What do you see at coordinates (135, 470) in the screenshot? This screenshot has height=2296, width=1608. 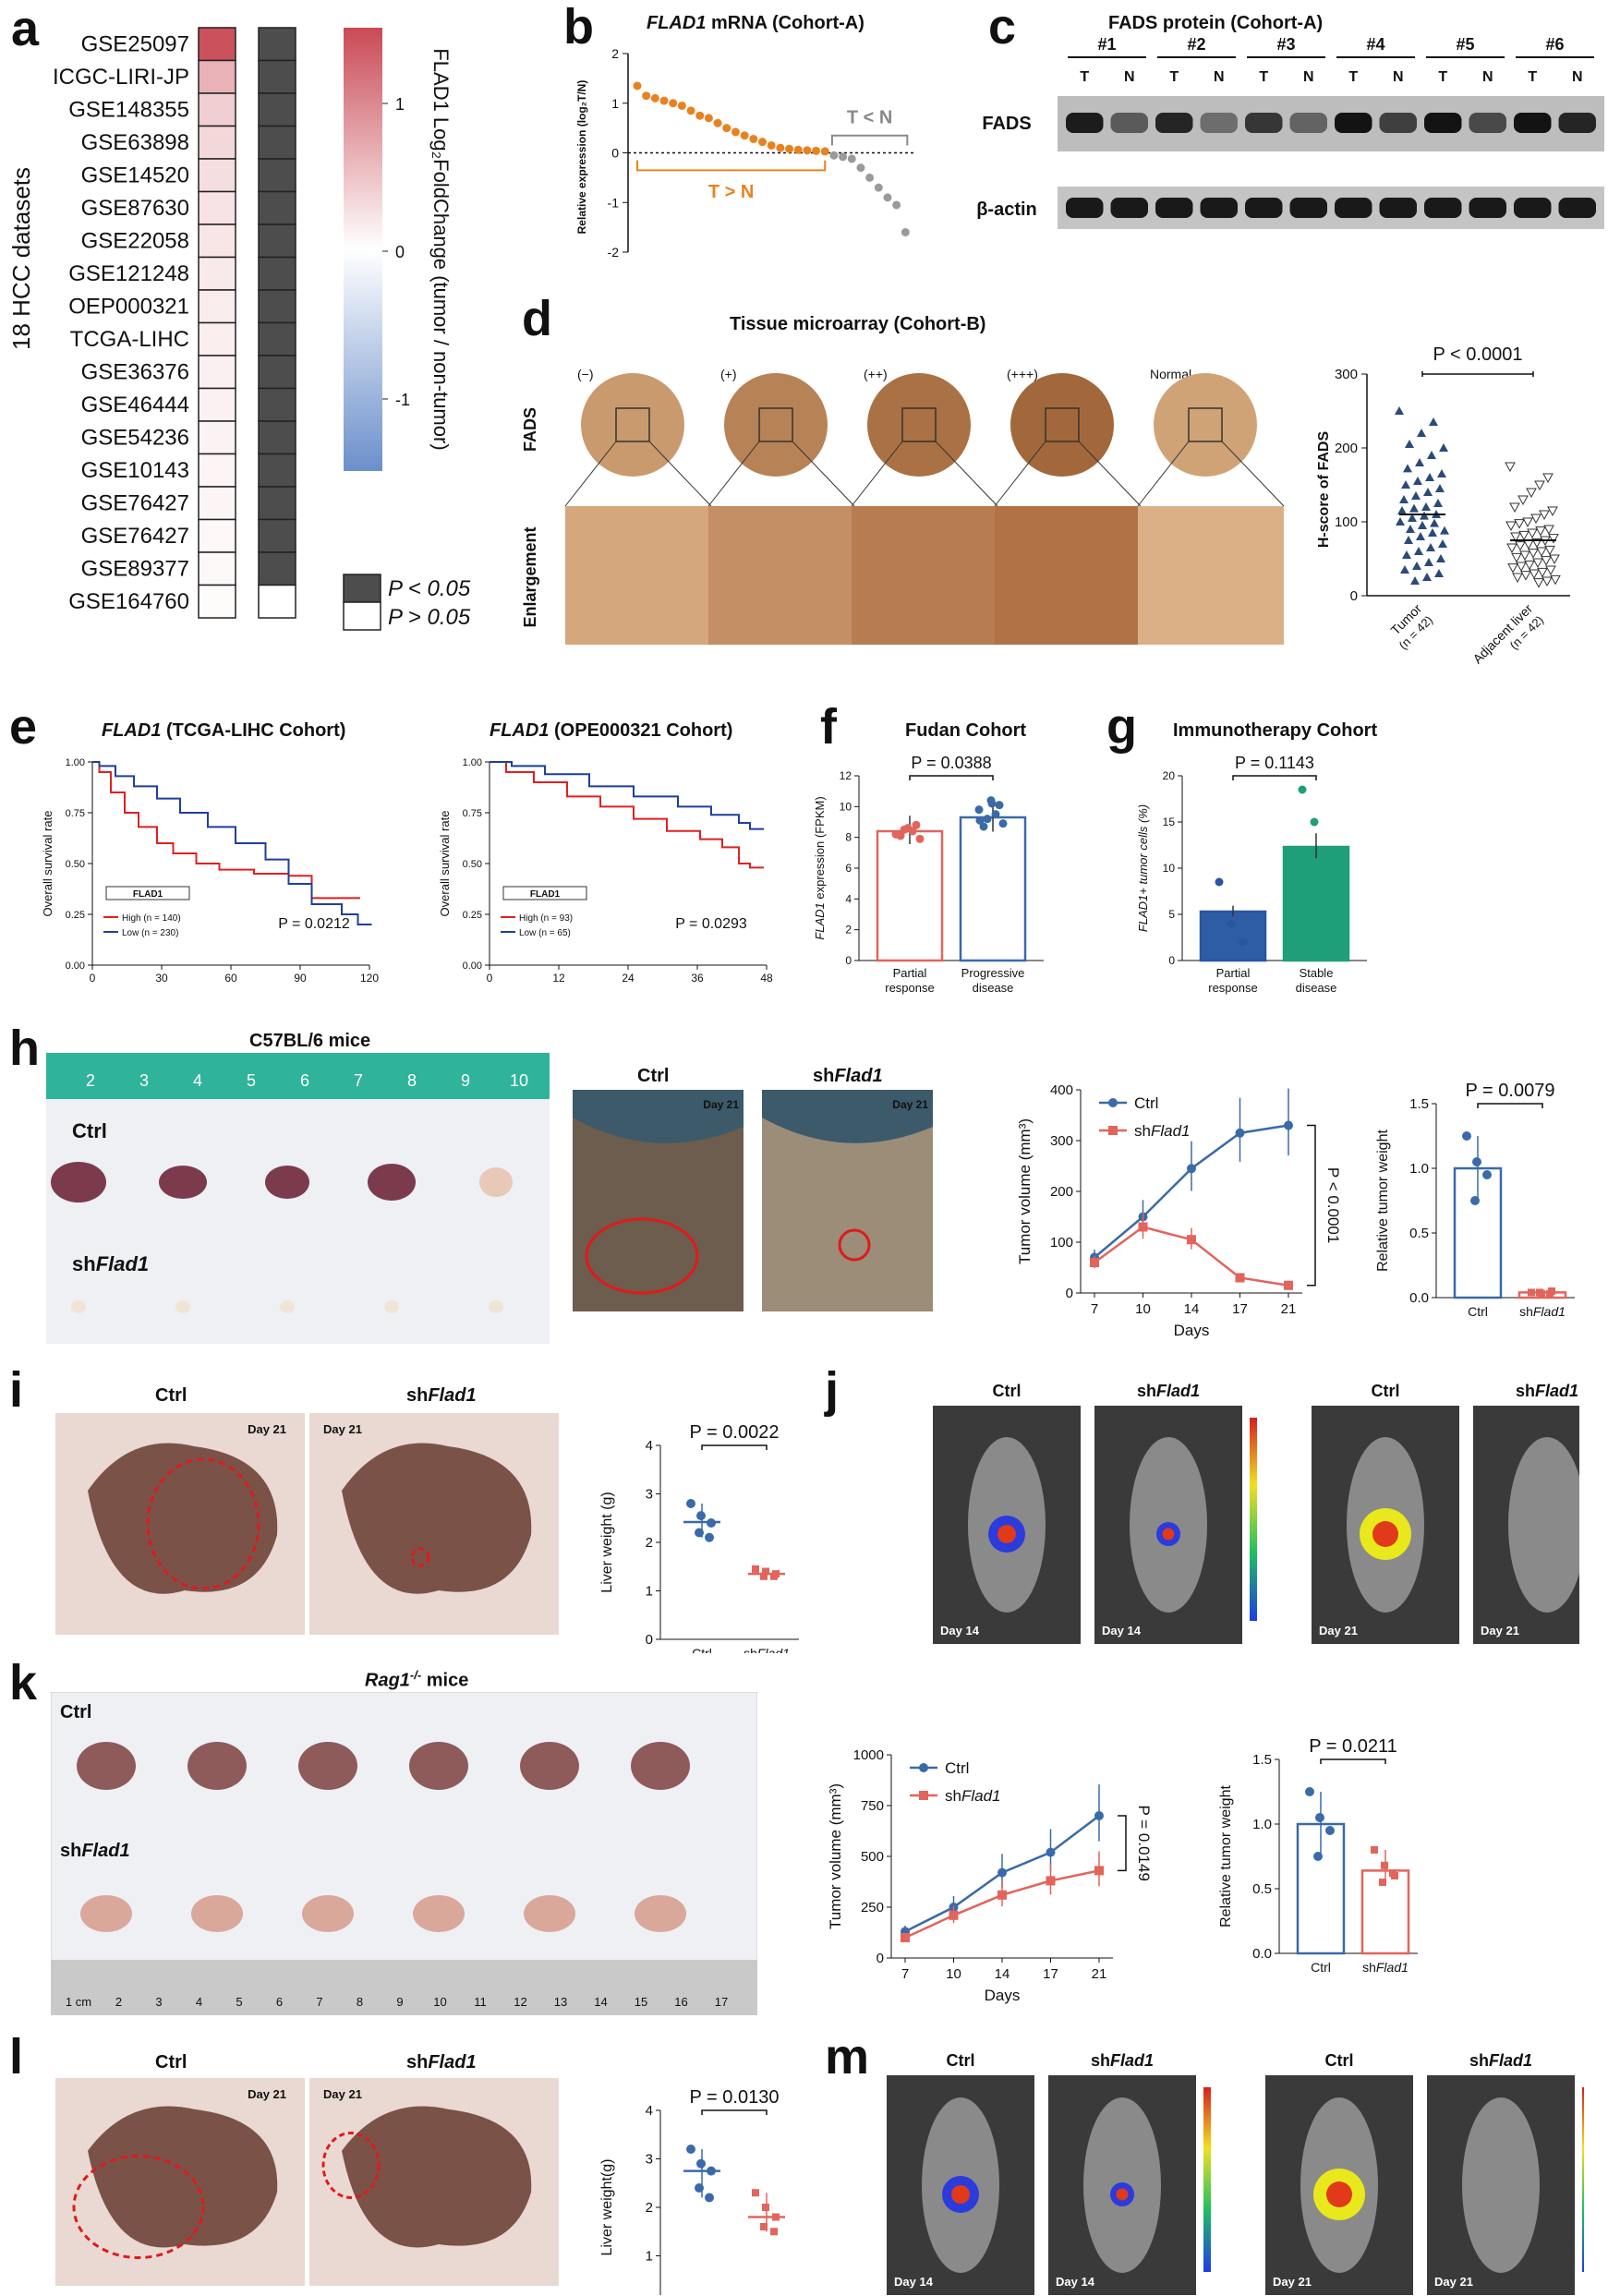 I see `dataset-label-13: GSE10143` at bounding box center [135, 470].